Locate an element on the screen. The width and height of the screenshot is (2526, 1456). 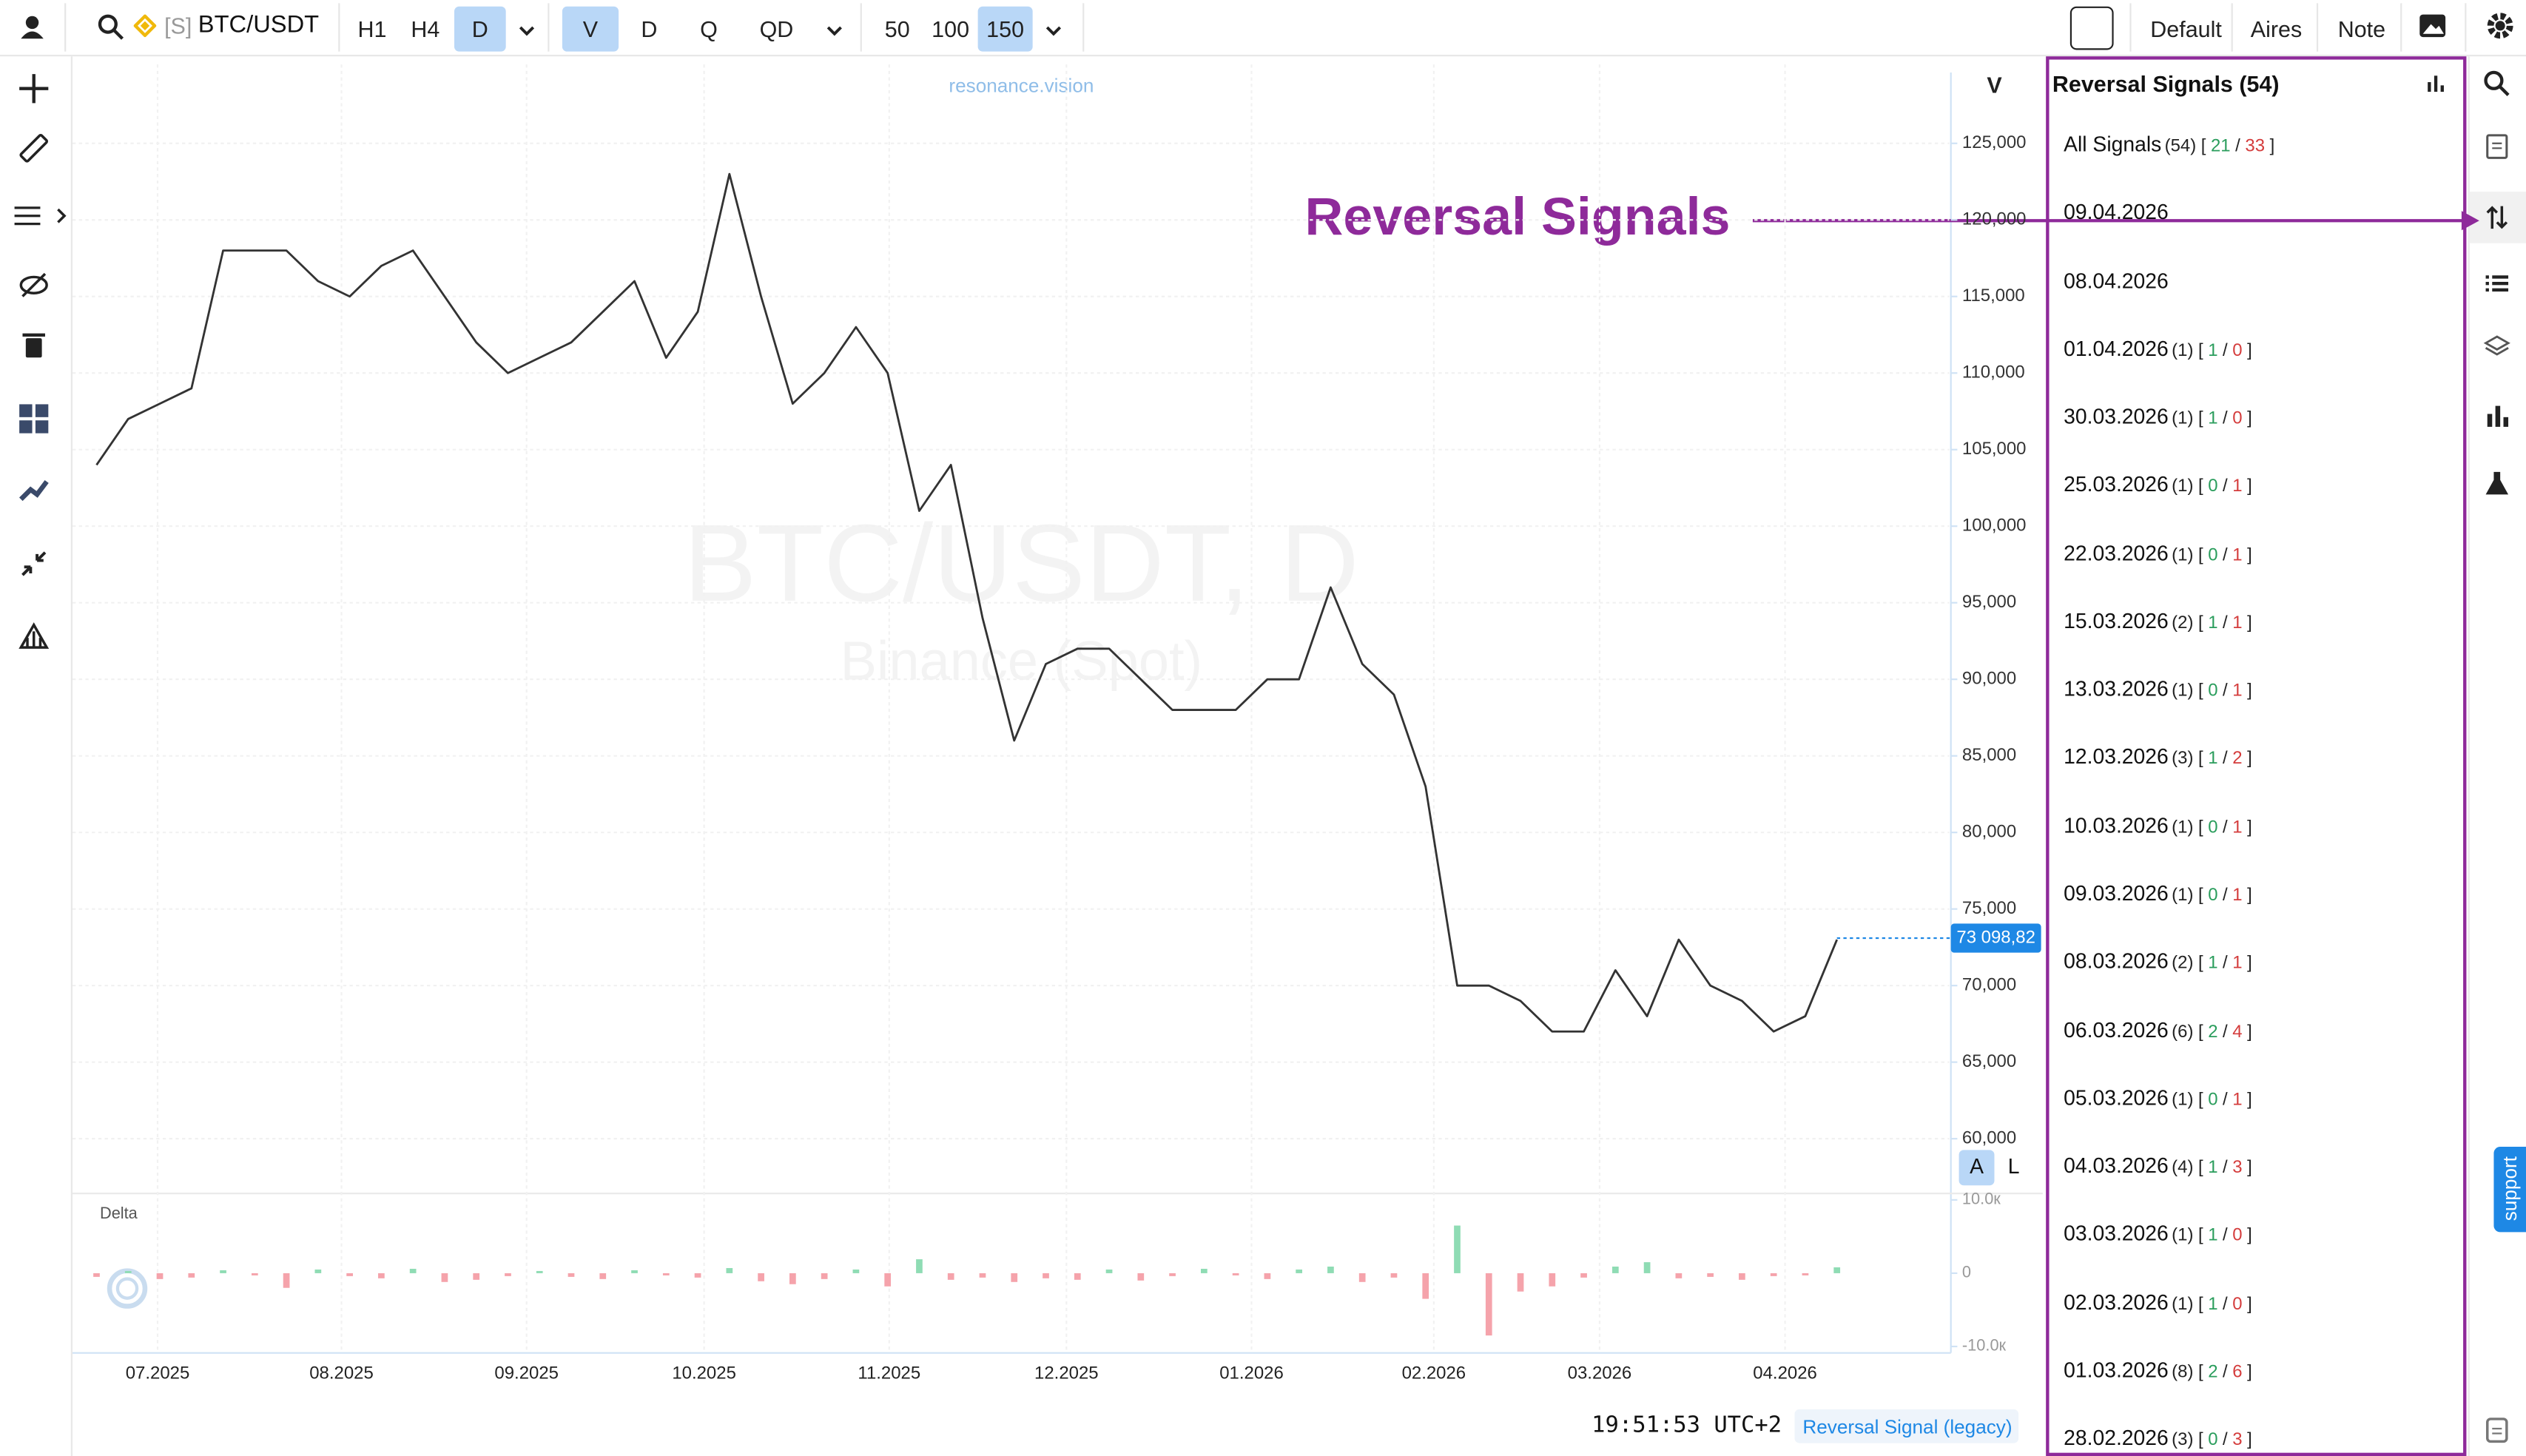
toolbar-button: V is located at coordinates (590, 29).